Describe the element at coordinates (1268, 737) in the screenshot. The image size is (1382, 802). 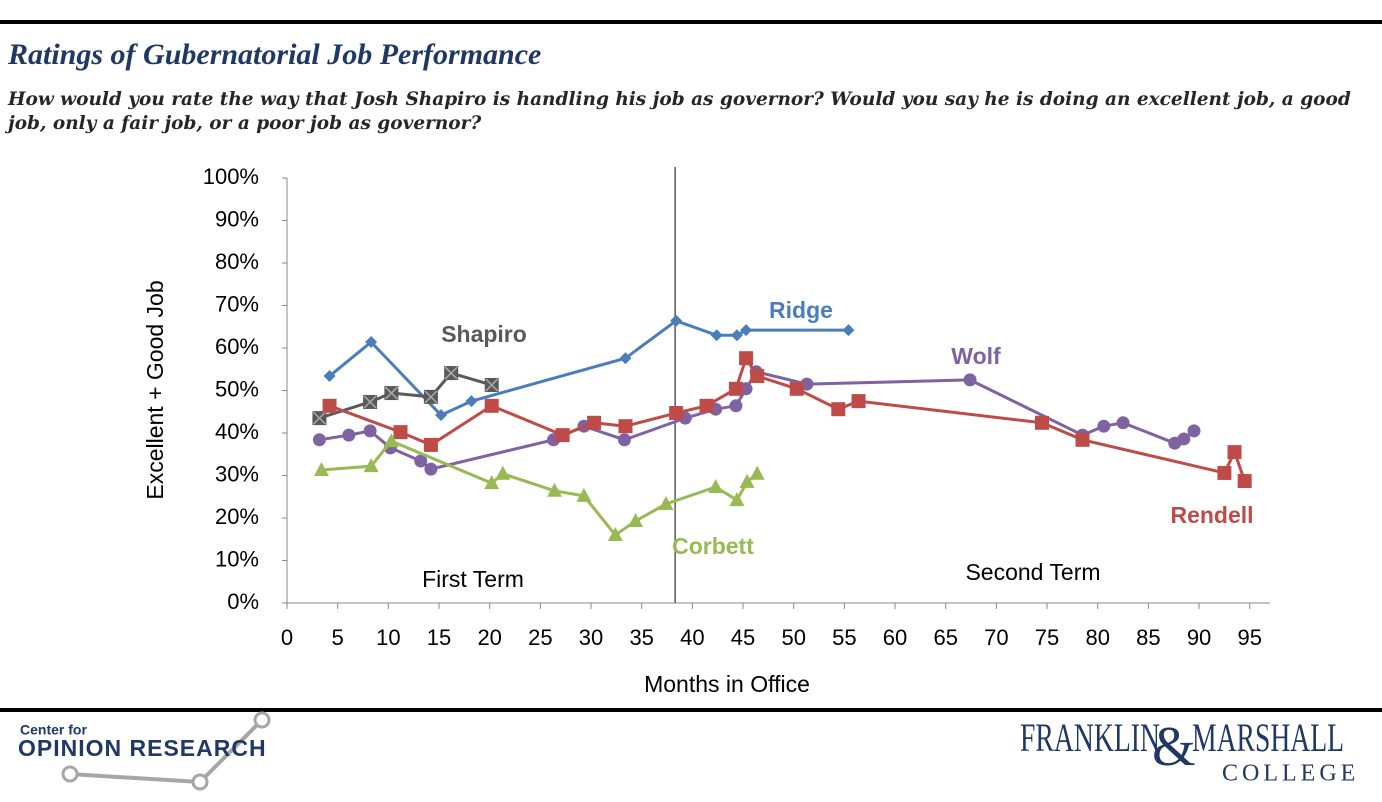
I see `logo-text: MARSHALL` at that location.